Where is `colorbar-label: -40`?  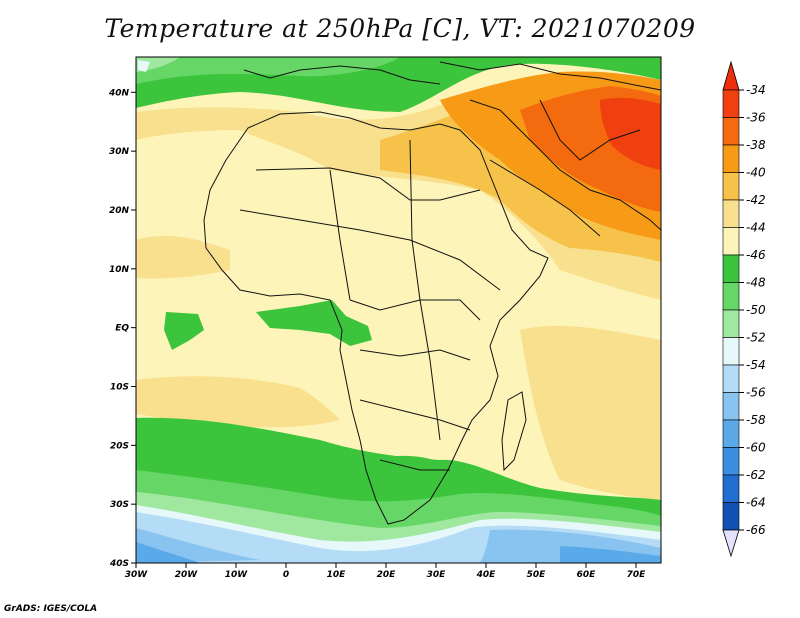 colorbar-label: -40 is located at coordinates (756, 173).